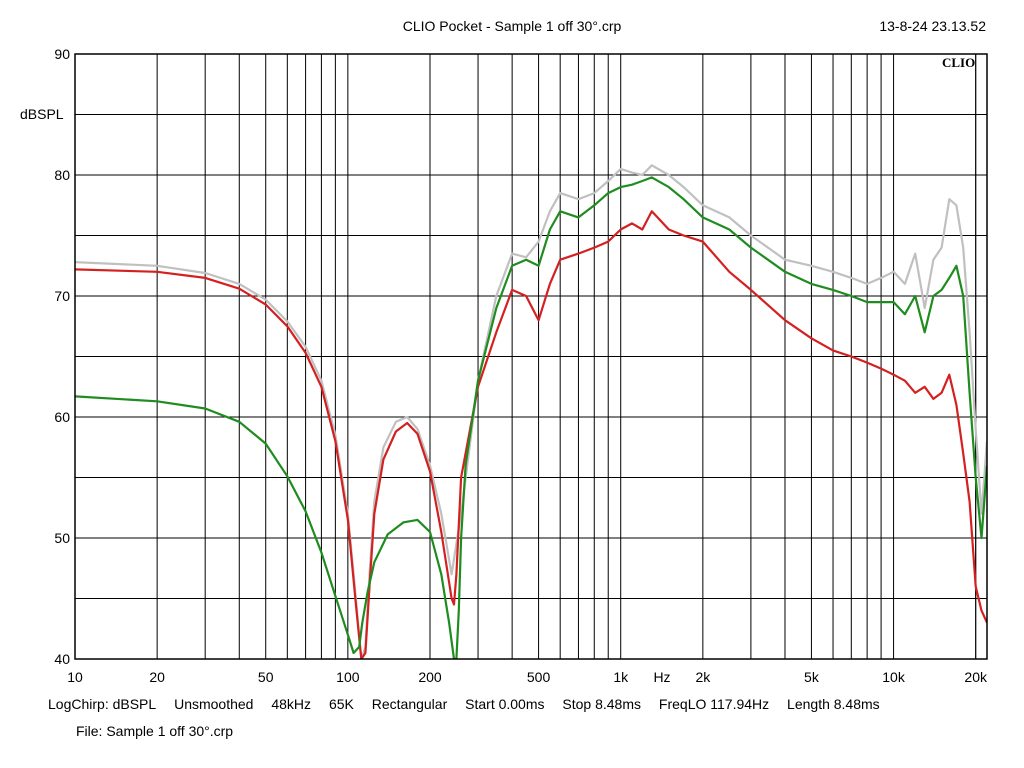  Describe the element at coordinates (348, 677) in the screenshot. I see `x-tick-label: 100` at that location.